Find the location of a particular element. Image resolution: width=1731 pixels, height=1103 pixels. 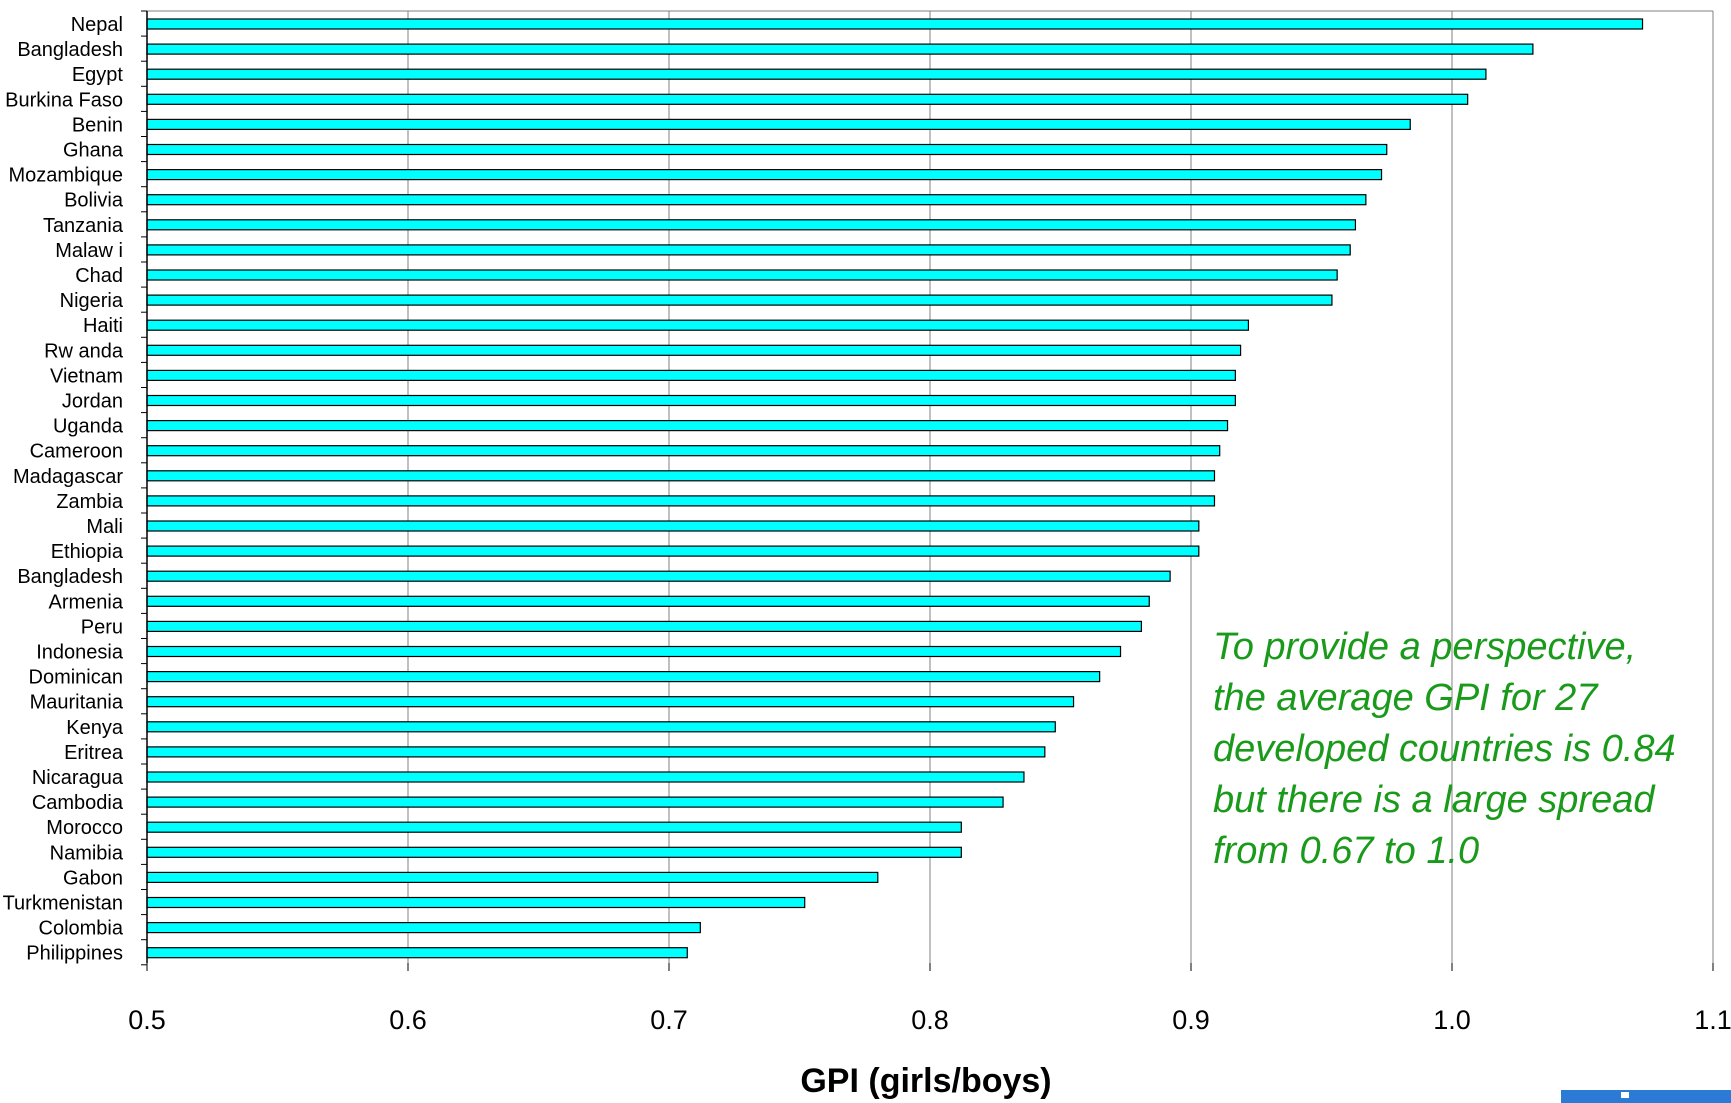

category-label: Dominican is located at coordinates (76, 678).